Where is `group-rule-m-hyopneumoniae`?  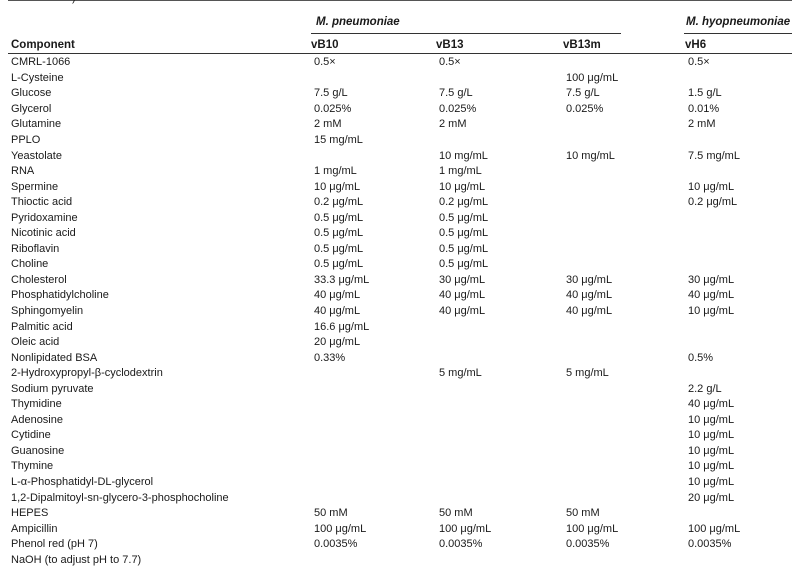
group-rule-m-hyopneumoniae is located at coordinates (738, 33).